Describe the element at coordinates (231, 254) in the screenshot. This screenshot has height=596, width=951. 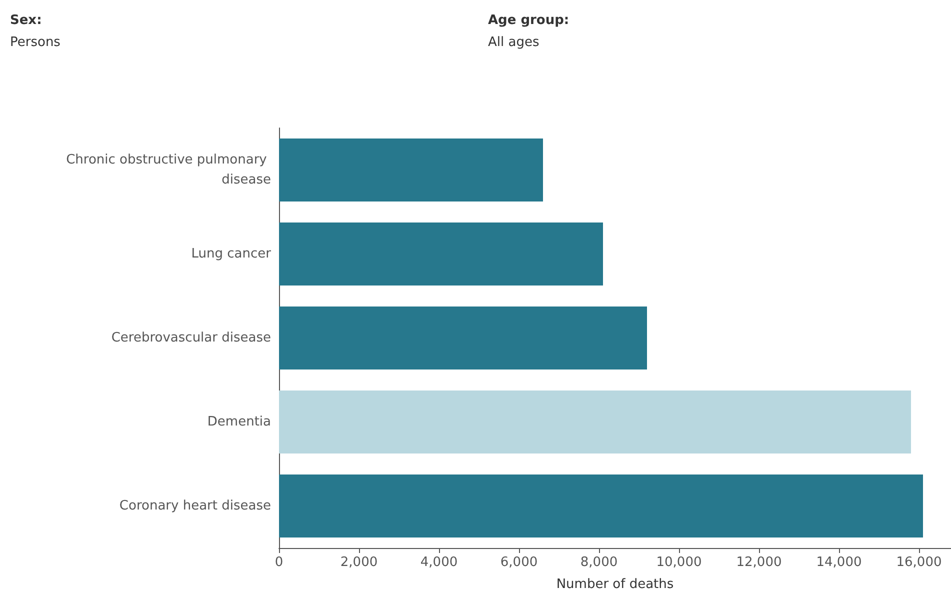
I see `y-tick-label: Lung cancer` at that location.